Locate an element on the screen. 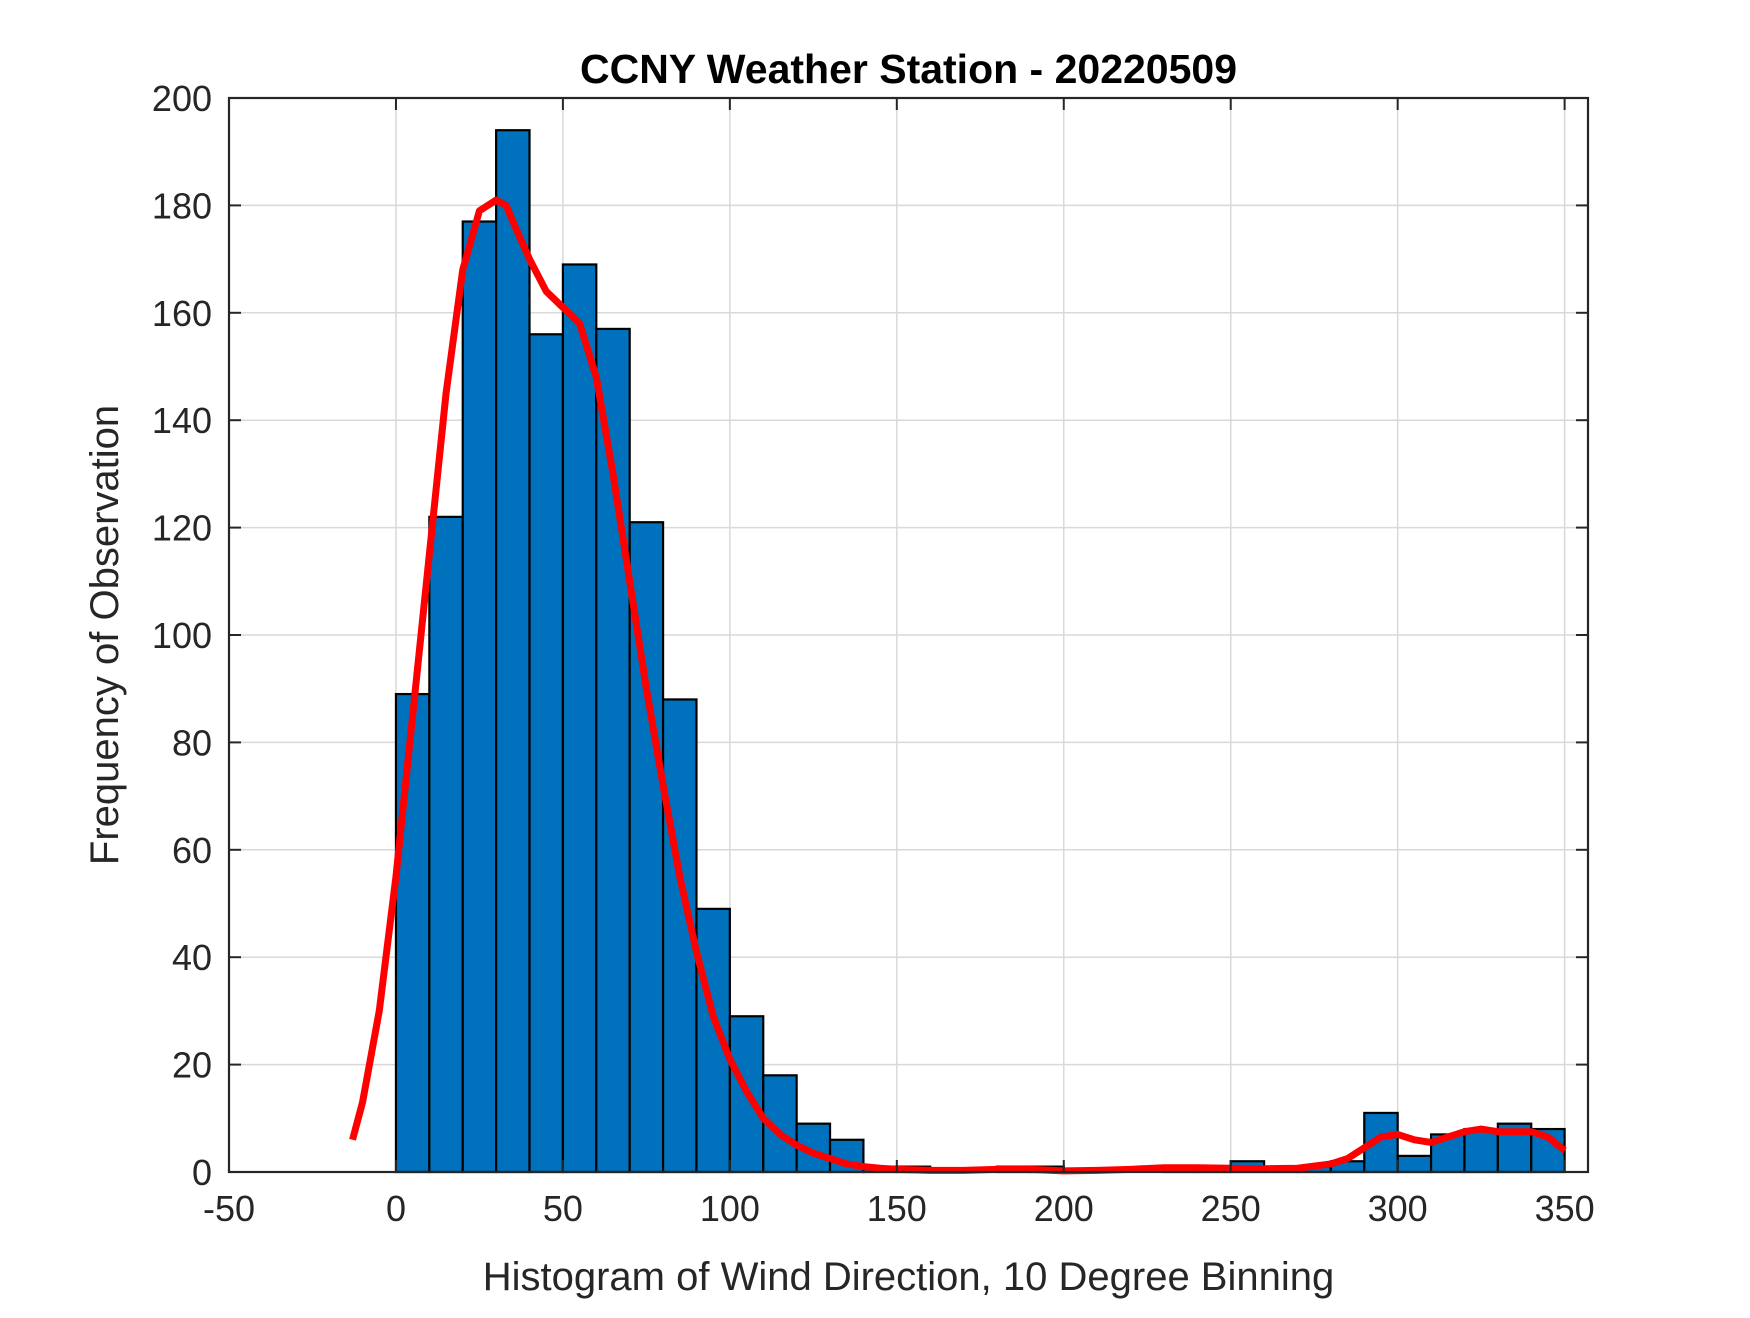 This screenshot has width=1750, height=1318. x-tick-label: 350 is located at coordinates (1565, 1208).